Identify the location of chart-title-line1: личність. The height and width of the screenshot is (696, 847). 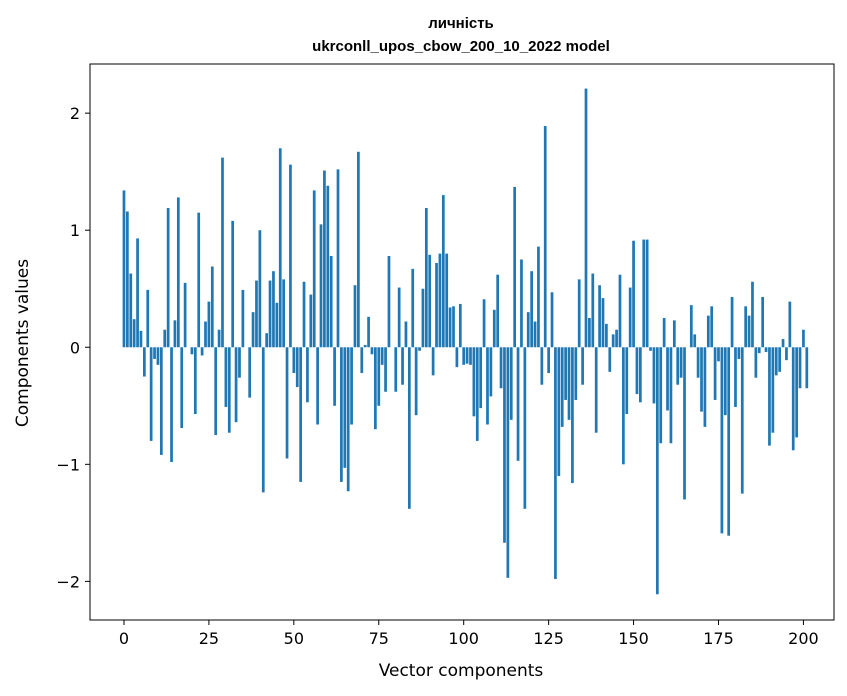
(461, 23).